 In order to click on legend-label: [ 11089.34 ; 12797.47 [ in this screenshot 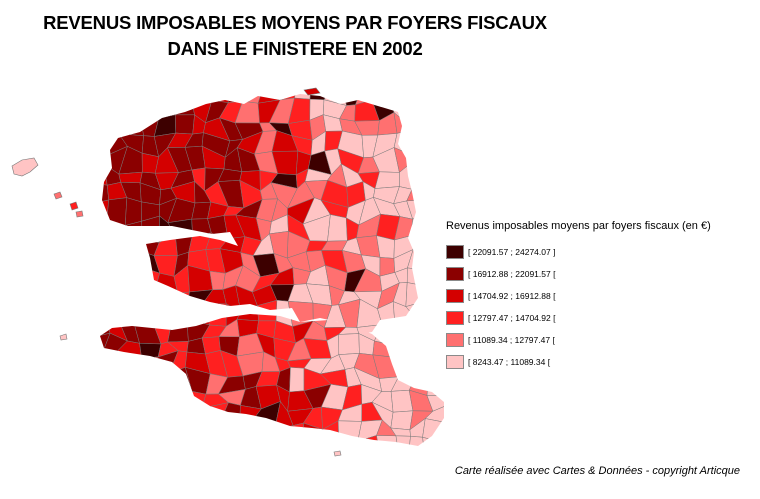, I will do `click(511, 340)`.